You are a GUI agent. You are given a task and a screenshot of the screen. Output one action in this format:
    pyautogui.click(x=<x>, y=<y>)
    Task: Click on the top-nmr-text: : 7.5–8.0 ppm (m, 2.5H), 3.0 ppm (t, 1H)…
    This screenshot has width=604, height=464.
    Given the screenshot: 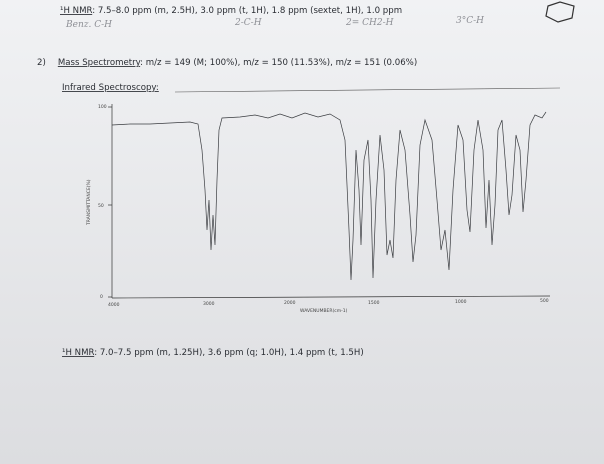 What is the action you would take?
    pyautogui.click(x=247, y=11)
    